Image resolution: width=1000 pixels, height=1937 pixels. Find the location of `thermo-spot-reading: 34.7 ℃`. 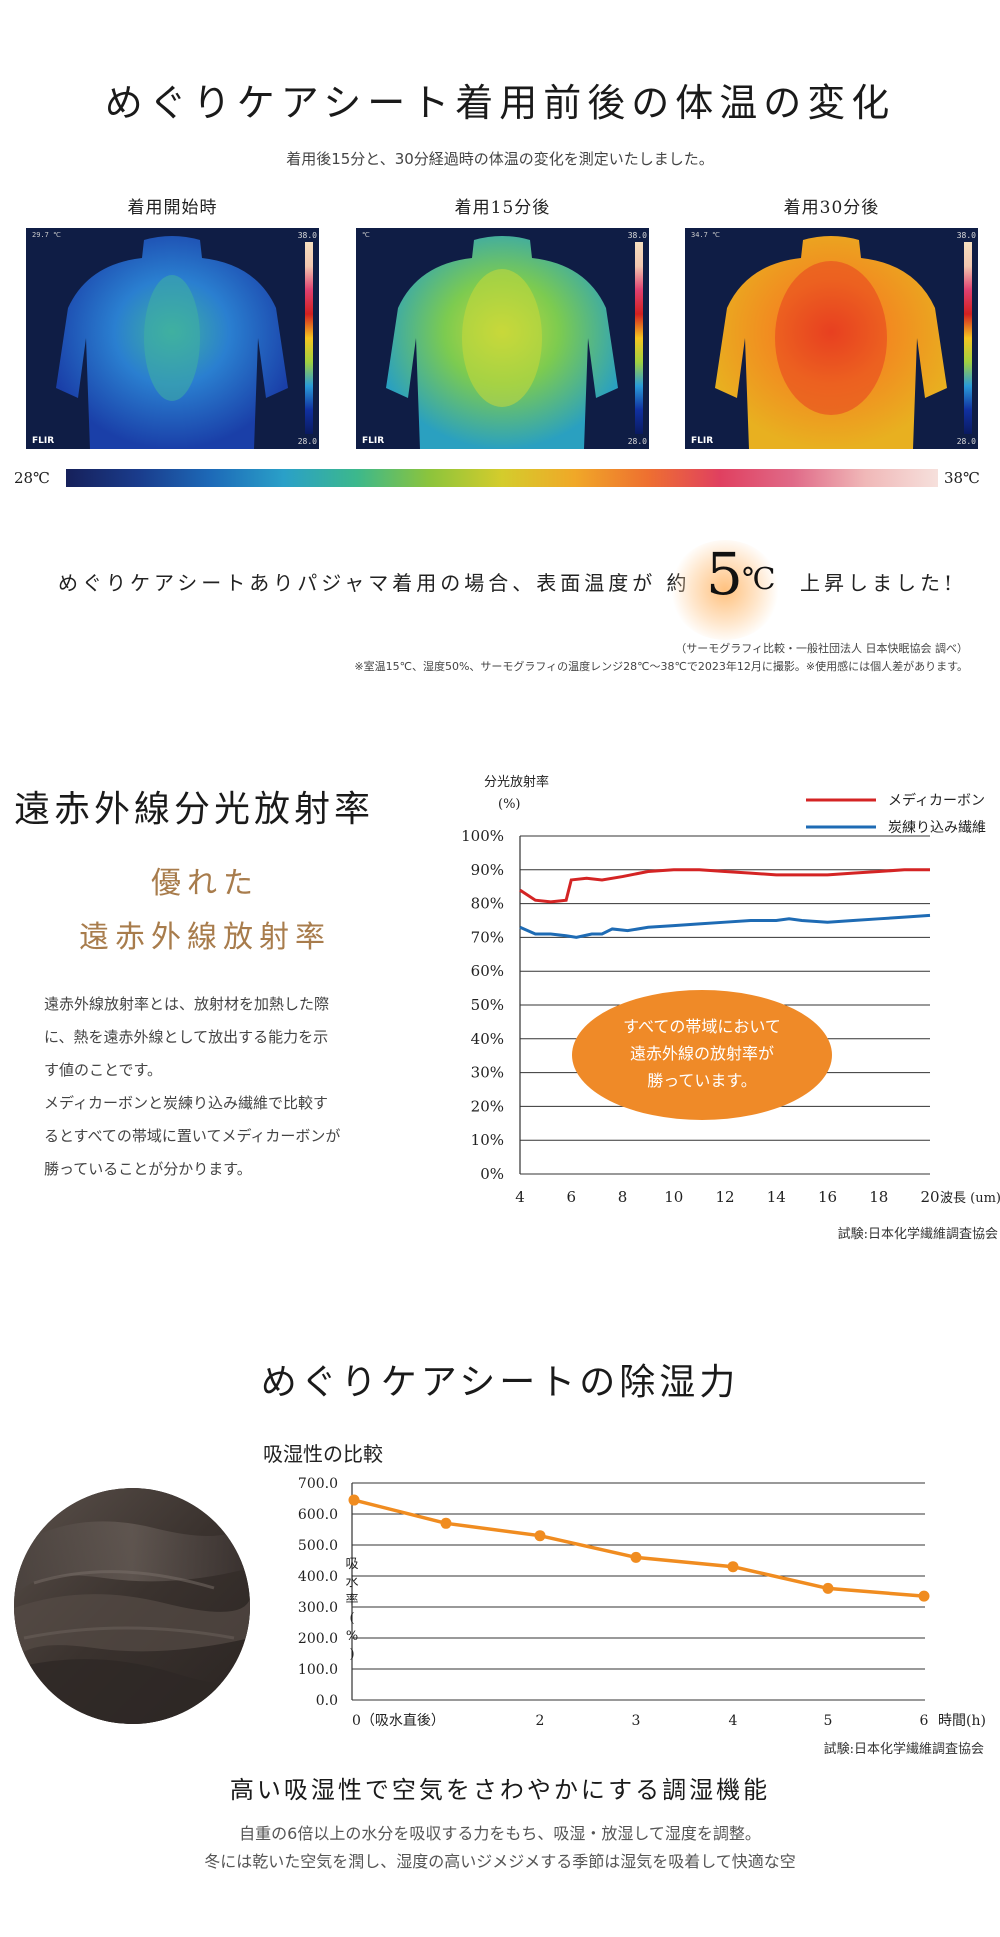

thermo-spot-reading: 34.7 ℃ is located at coordinates (705, 235).